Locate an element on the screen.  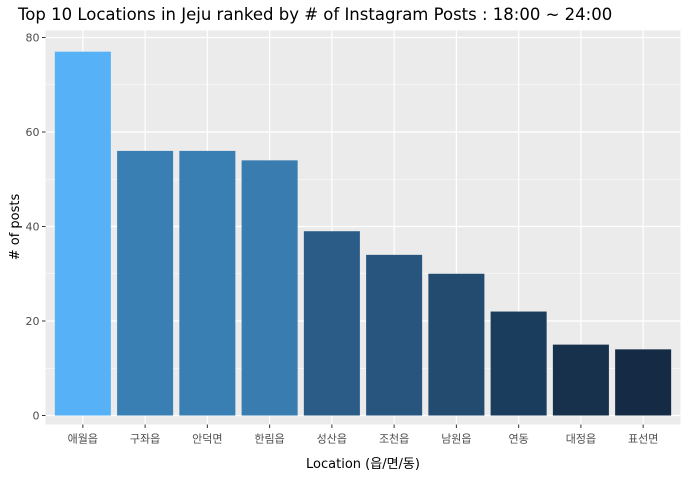
x-tick-label: 안덕면 is located at coordinates (207, 439).